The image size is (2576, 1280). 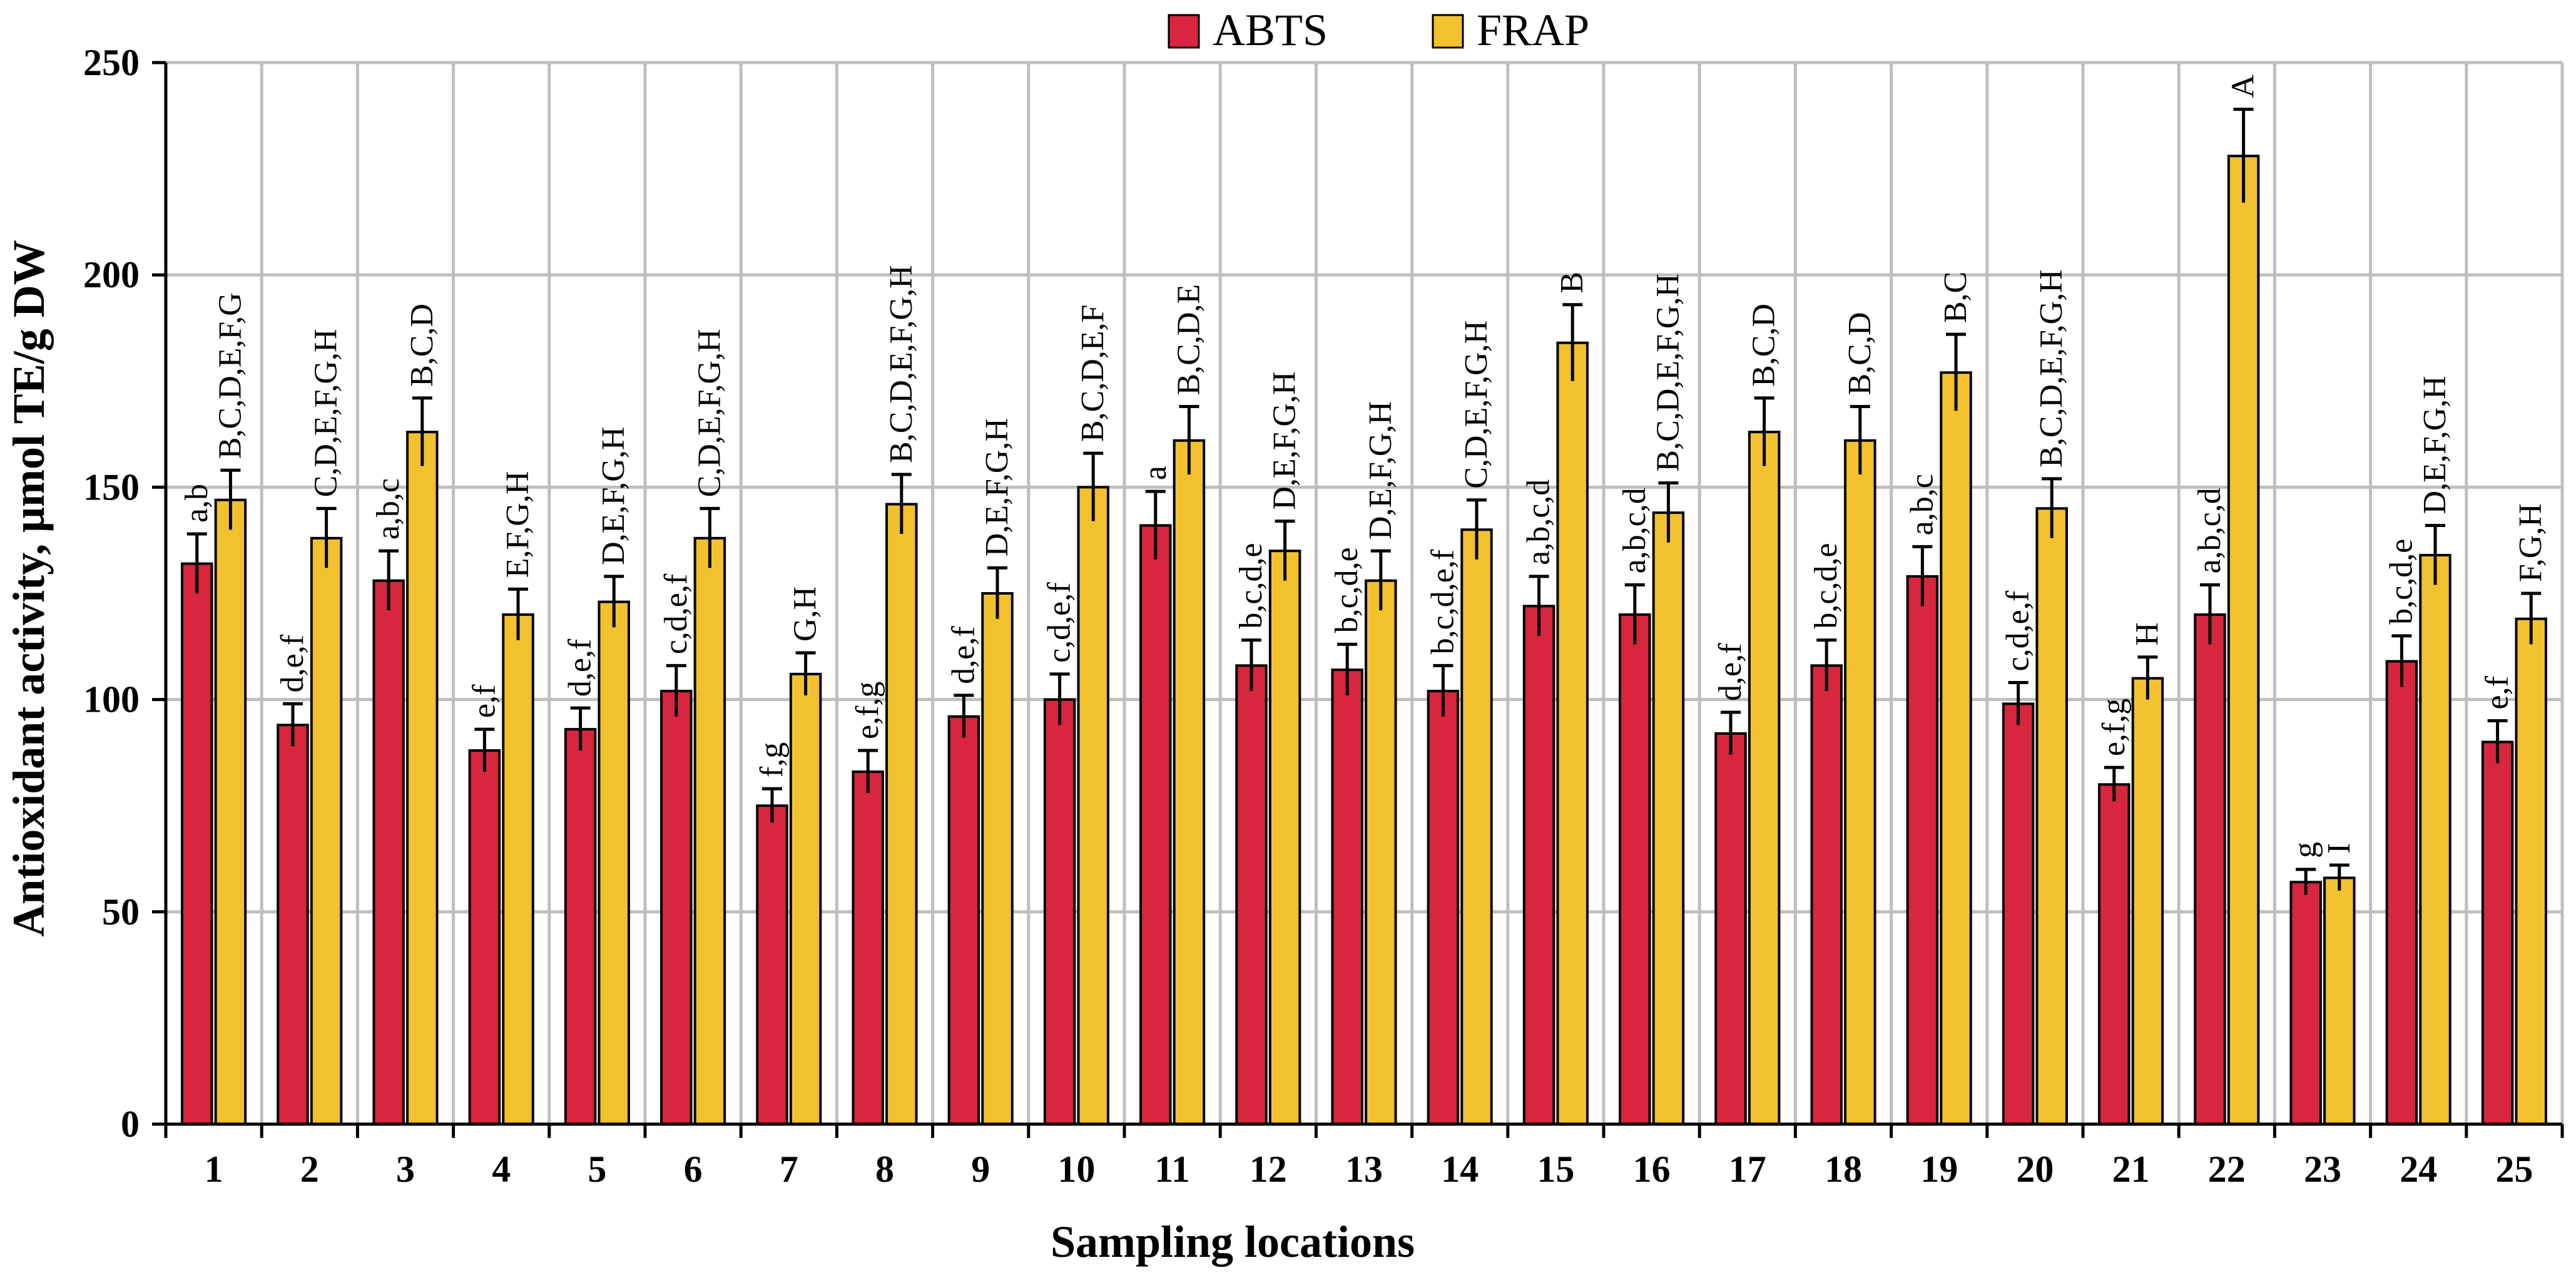 What do you see at coordinates (309, 1169) in the screenshot?
I see `x-tick-label: 2` at bounding box center [309, 1169].